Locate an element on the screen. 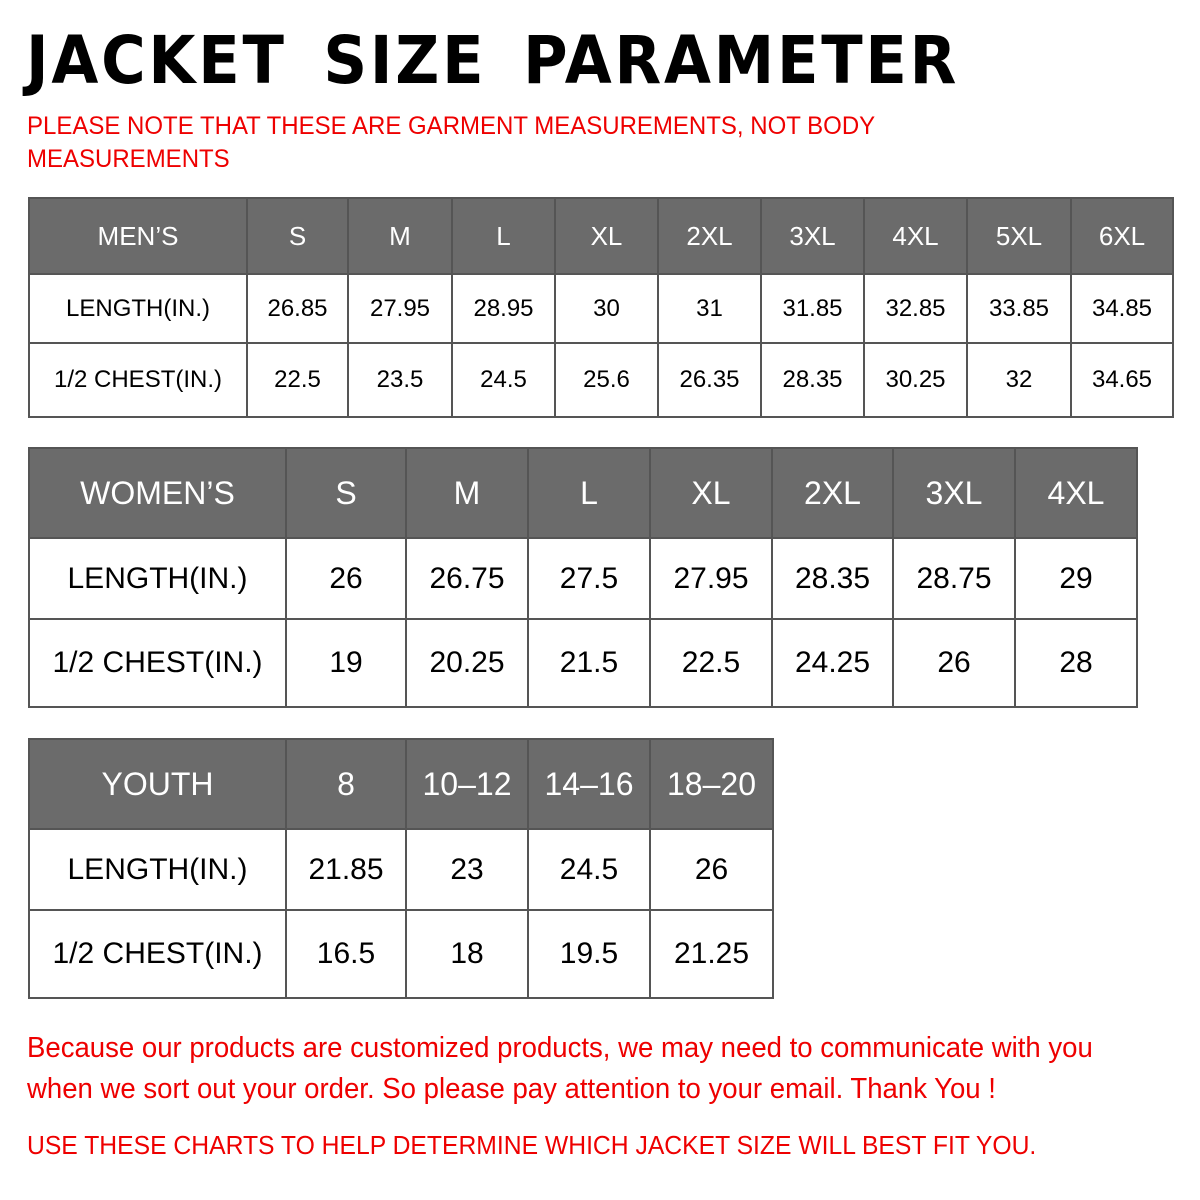  measurement-value: 33.85 is located at coordinates (1019, 308).